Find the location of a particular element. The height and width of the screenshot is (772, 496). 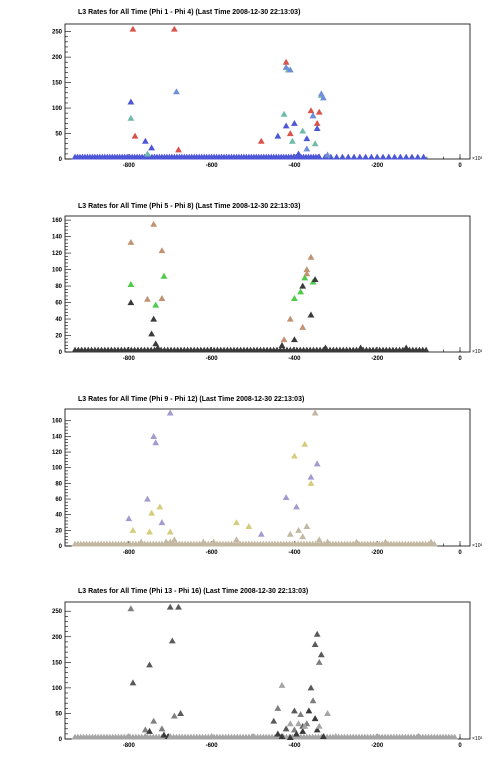

y-tick-label: 150 is located at coordinates (57, 84).